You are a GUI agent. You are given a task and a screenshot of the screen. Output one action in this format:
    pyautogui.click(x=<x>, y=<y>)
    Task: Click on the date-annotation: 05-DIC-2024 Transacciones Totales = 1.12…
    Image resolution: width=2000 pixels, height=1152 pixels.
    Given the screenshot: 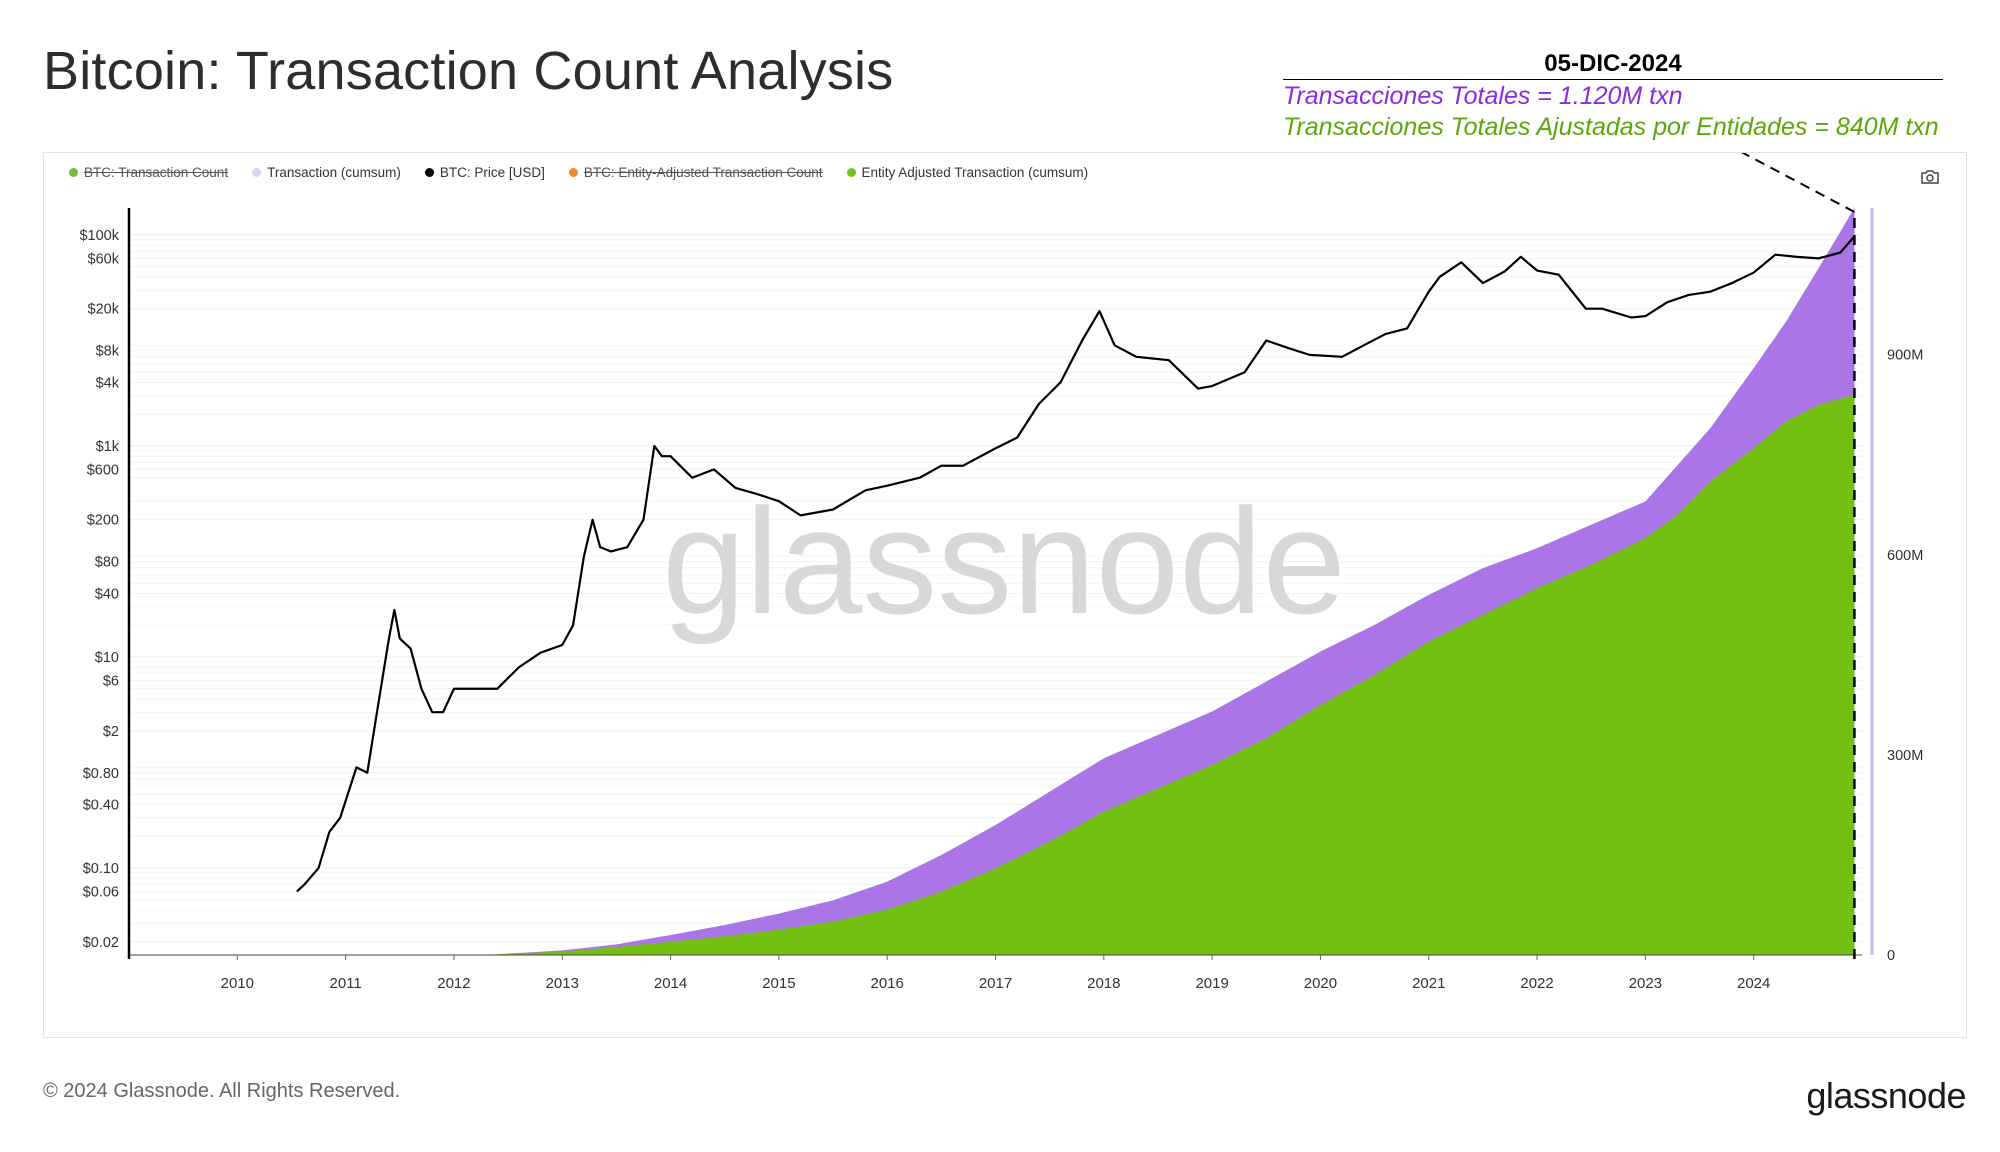 What is the action you would take?
    pyautogui.click(x=1613, y=96)
    